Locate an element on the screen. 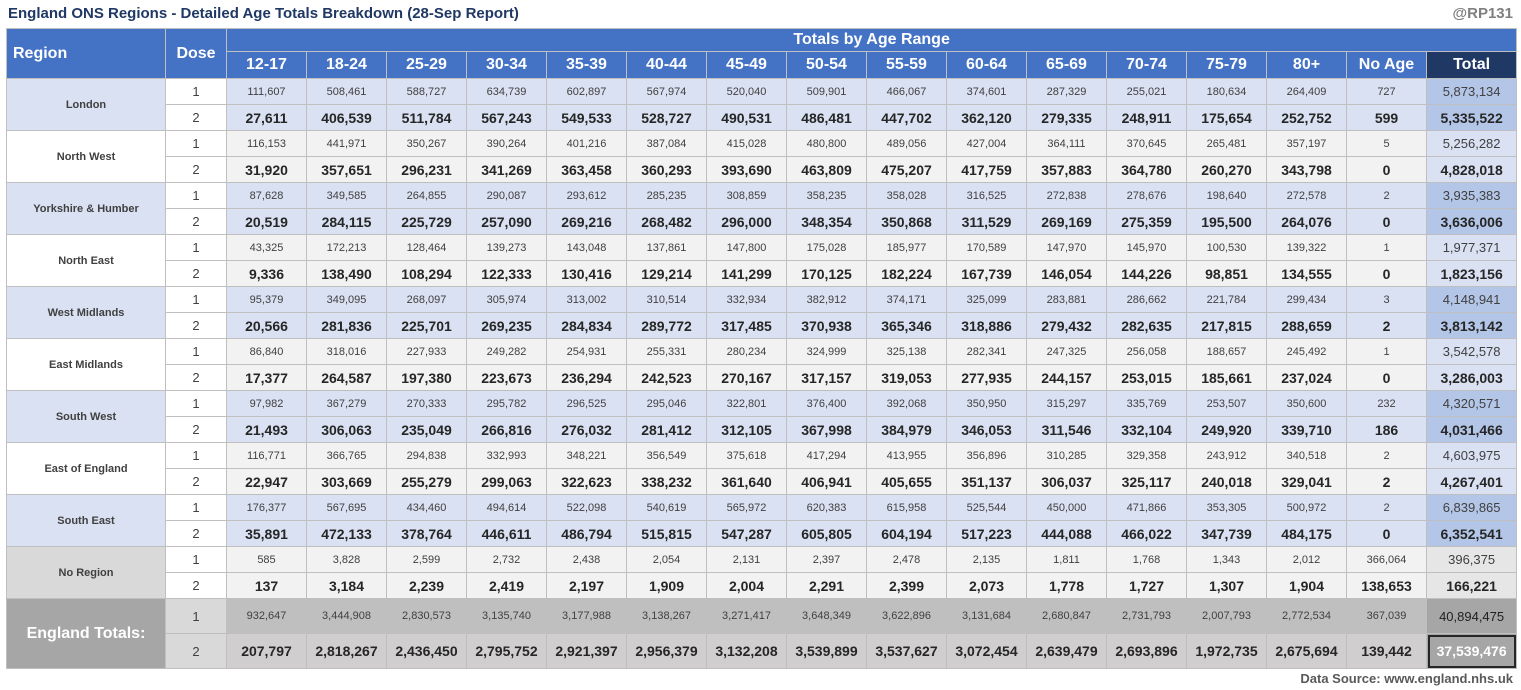 The height and width of the screenshot is (690, 1521). age-value-cell: 254,931 is located at coordinates (586, 351).